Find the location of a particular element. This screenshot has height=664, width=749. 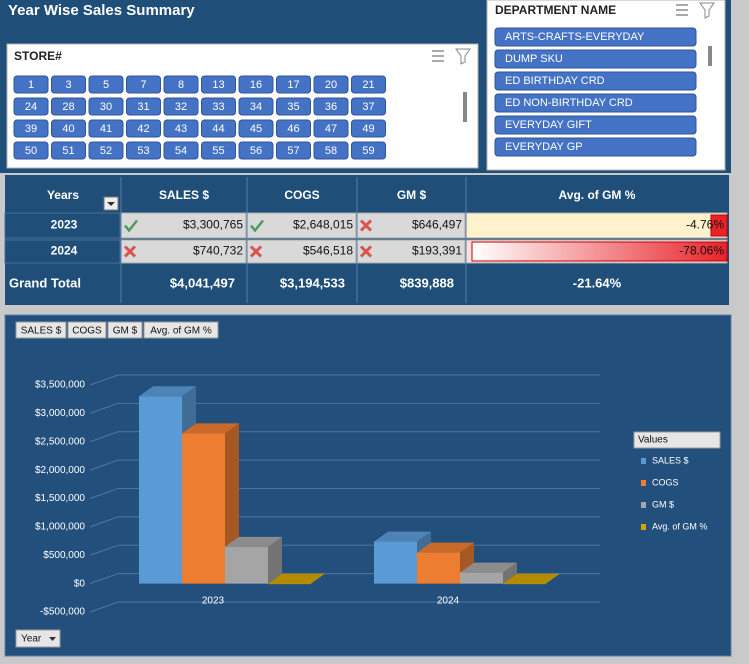

slicer-button-label: 28 is located at coordinates (68, 107).